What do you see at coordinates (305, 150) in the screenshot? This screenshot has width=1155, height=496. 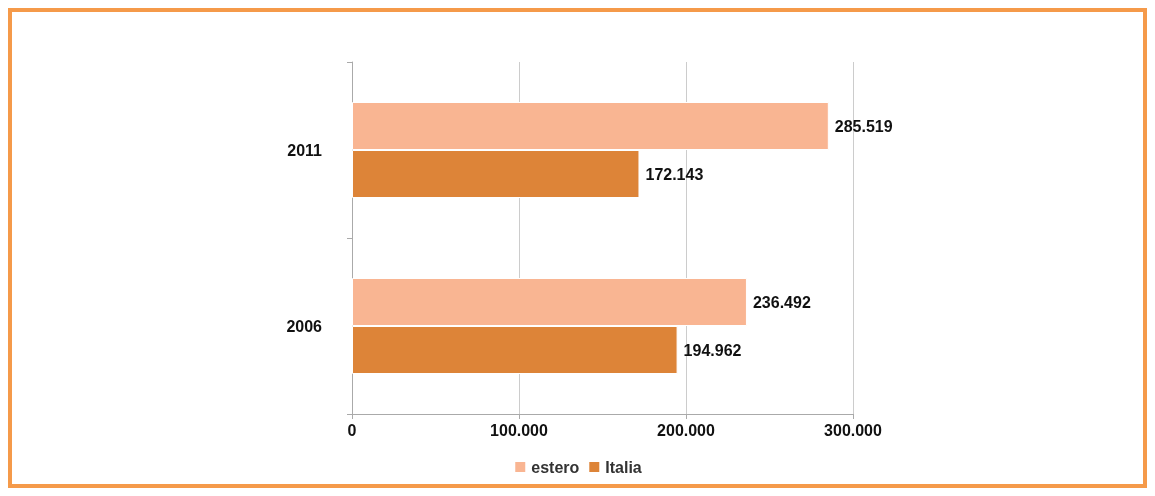 I see `y-tick-label: 2011` at bounding box center [305, 150].